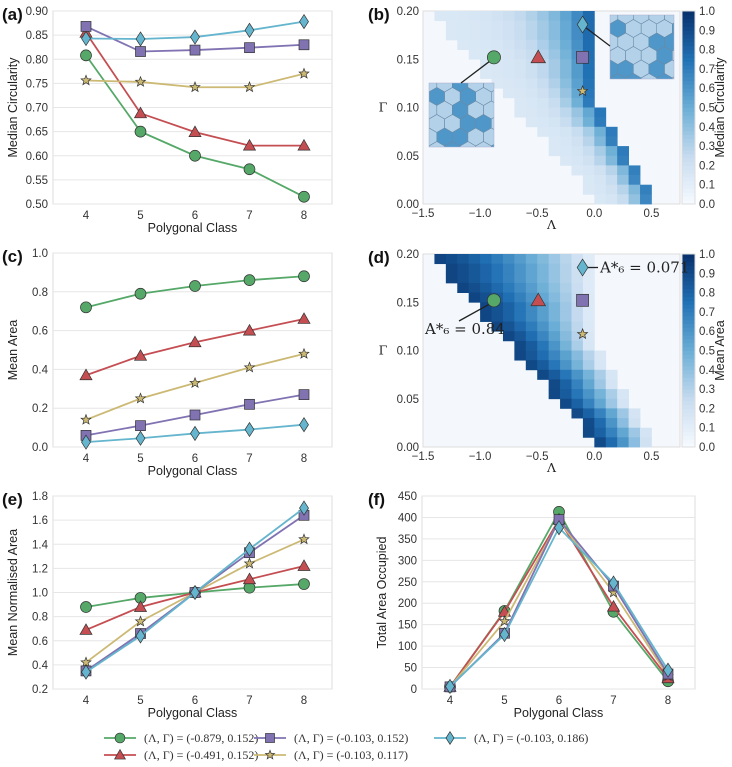 The image size is (732, 767). What do you see at coordinates (13, 350) in the screenshot?
I see `y-axis-label: Mean Area` at bounding box center [13, 350].